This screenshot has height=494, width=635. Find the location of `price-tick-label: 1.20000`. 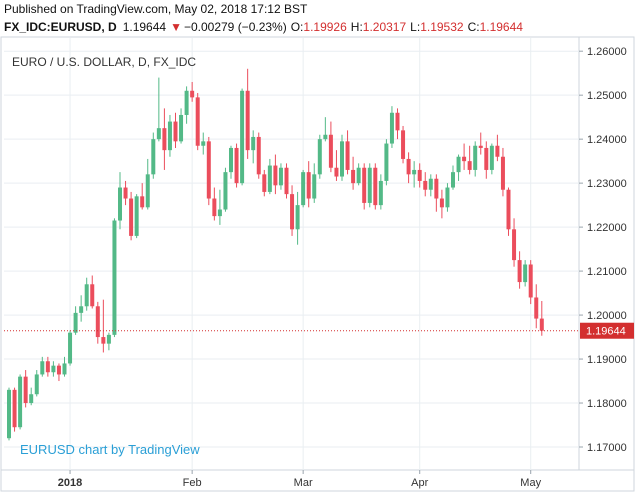

price-tick-label: 1.20000 is located at coordinates (607, 316).